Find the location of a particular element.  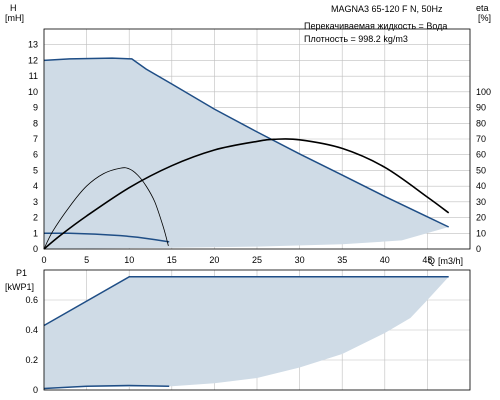

power-min-curve is located at coordinates (106, 387).